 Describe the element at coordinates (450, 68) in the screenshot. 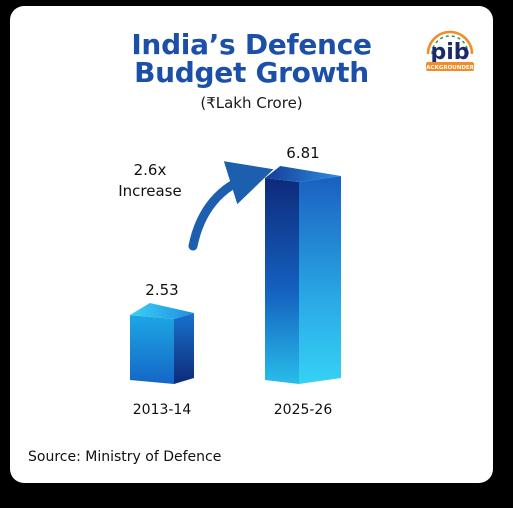

I see `logo-subtext: BACKGROUNDERS` at that location.